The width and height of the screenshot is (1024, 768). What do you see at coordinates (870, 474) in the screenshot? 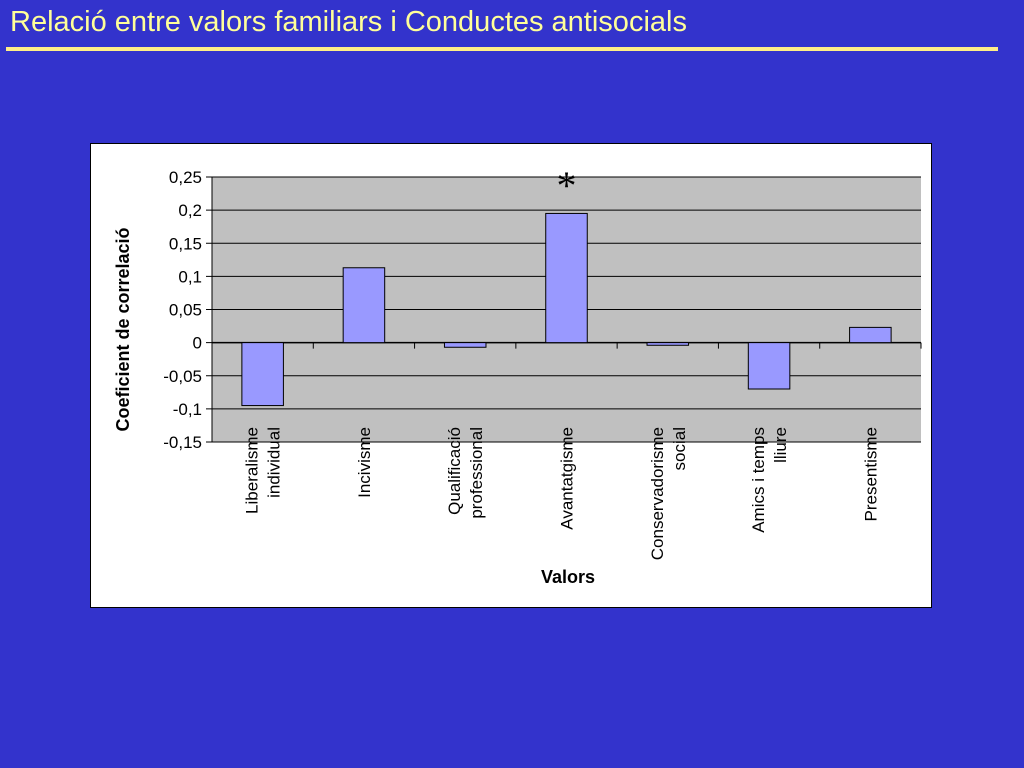
I see `x-category-label: Presentisme` at bounding box center [870, 474].